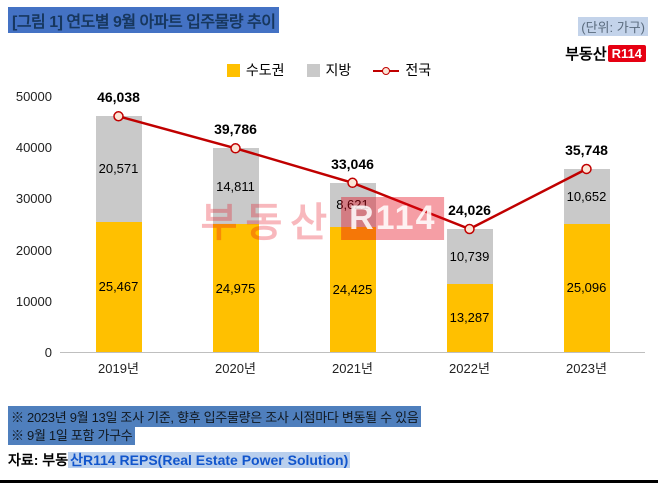  Describe the element at coordinates (233, 70) in the screenshot. I see `capital-swatch-icon` at that location.